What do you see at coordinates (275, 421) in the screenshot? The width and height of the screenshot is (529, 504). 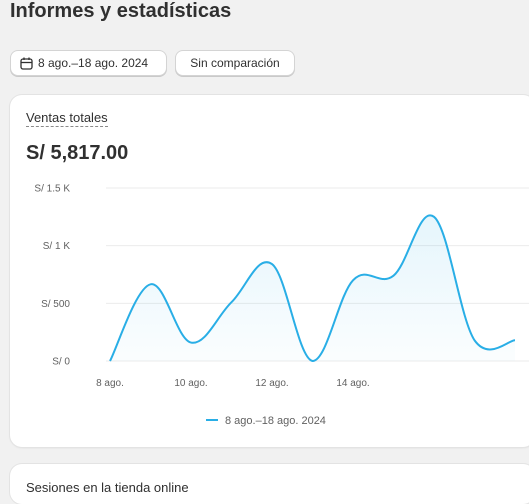 I see `legend-label: 8 ago.–18 ago. 2024` at bounding box center [275, 421].